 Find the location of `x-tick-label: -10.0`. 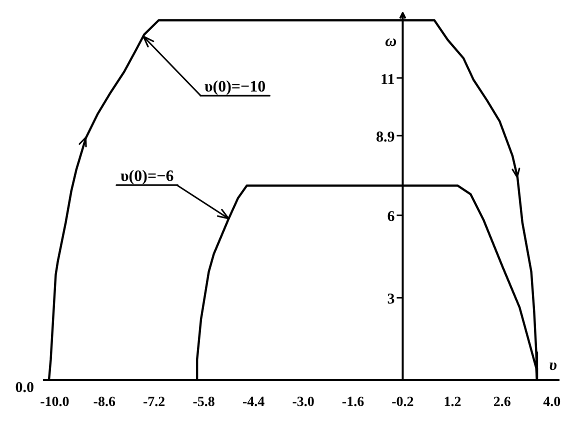

x-tick-label: -10.0 is located at coordinates (55, 402).